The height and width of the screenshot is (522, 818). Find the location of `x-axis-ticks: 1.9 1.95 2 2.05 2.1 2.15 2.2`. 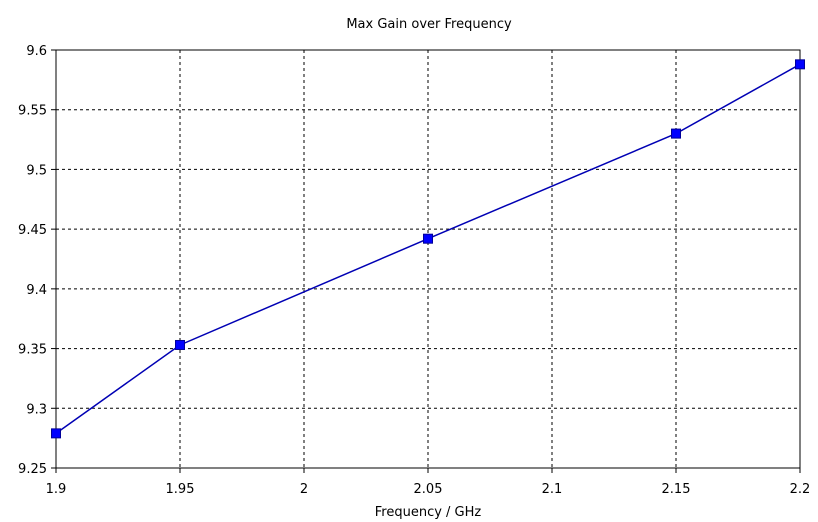

x-axis-ticks: 1.9 1.95 2 2.05 2.1 2.15 2.2 is located at coordinates (428, 482).